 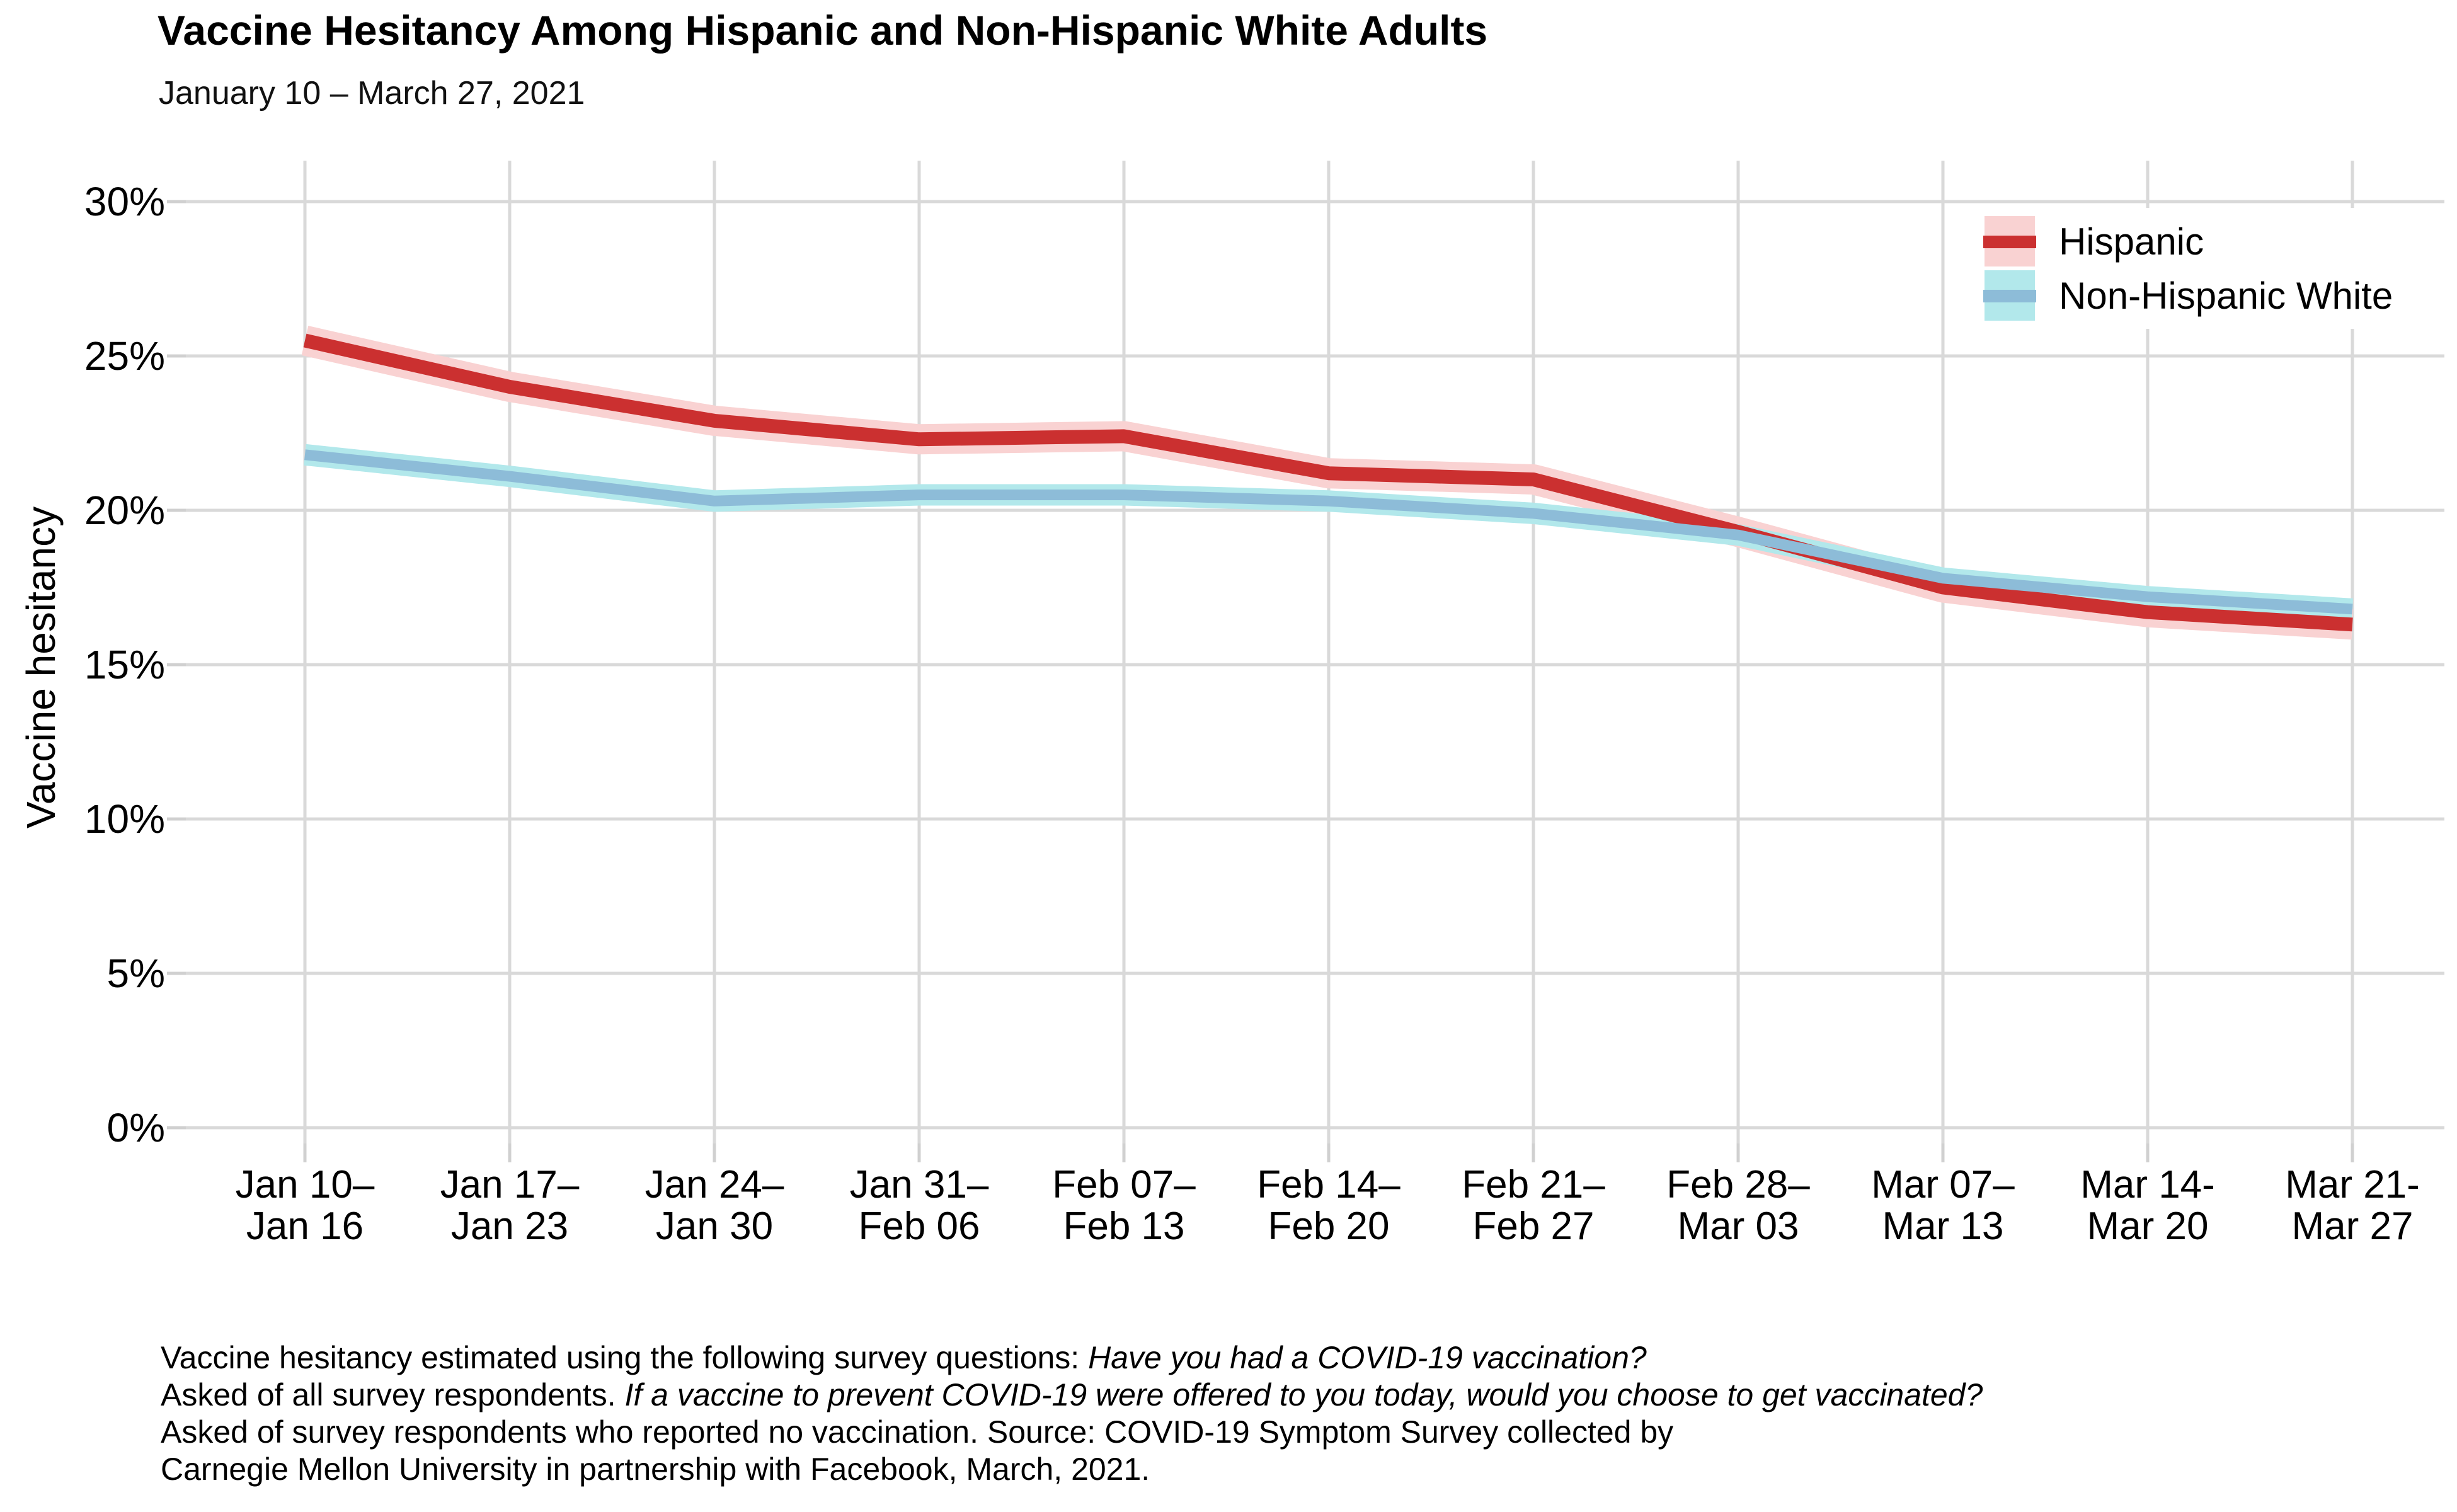 What do you see at coordinates (2148, 1226) in the screenshot?
I see `x-tick-label-line2: Mar 20` at bounding box center [2148, 1226].